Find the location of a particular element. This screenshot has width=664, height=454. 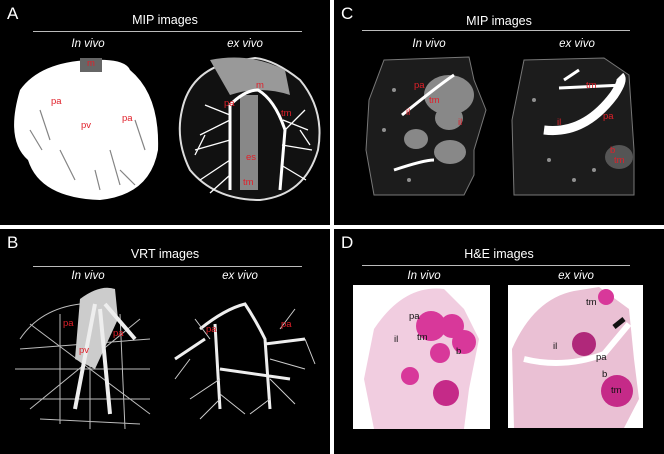

he-histology-images is located at coordinates (498, 357).